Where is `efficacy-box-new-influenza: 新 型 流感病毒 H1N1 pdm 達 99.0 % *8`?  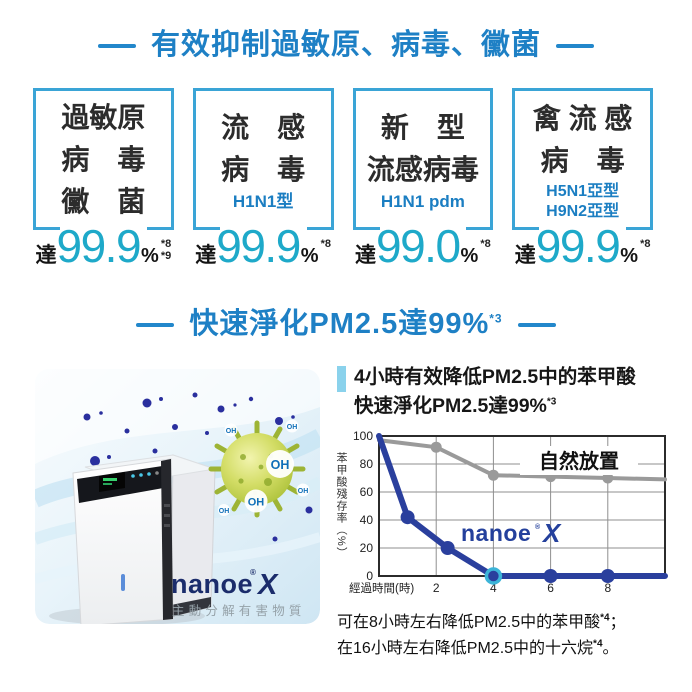
efficacy-box-new-influenza: 新 型 流感病毒 H1N1 pdm 達 99.0 % *8 is located at coordinates (423, 182).